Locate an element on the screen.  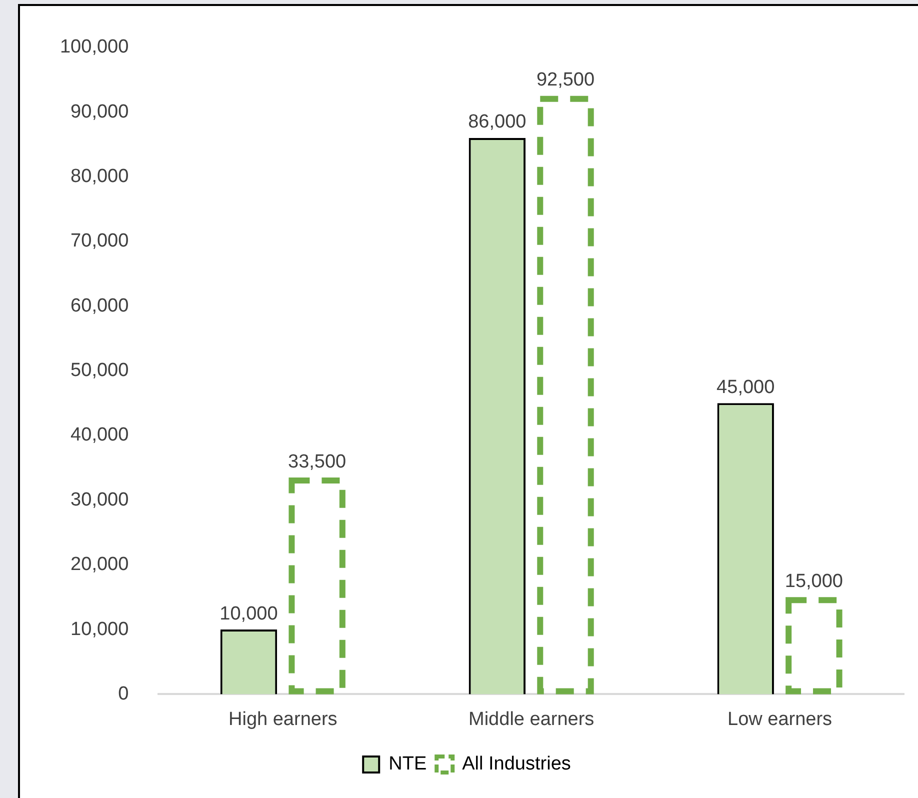
data-label: 15,000 is located at coordinates (814, 581).